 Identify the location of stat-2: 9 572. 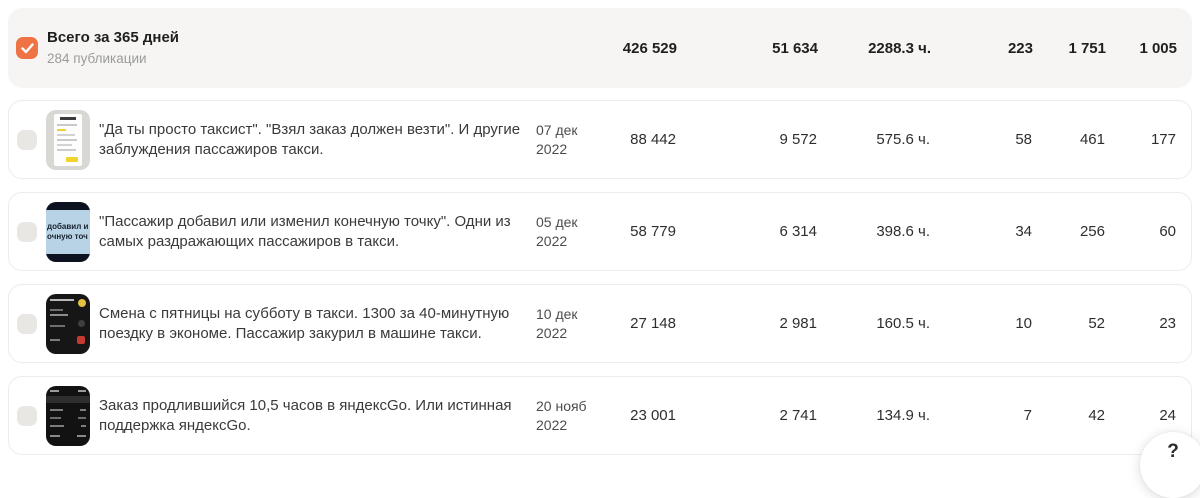
(798, 139).